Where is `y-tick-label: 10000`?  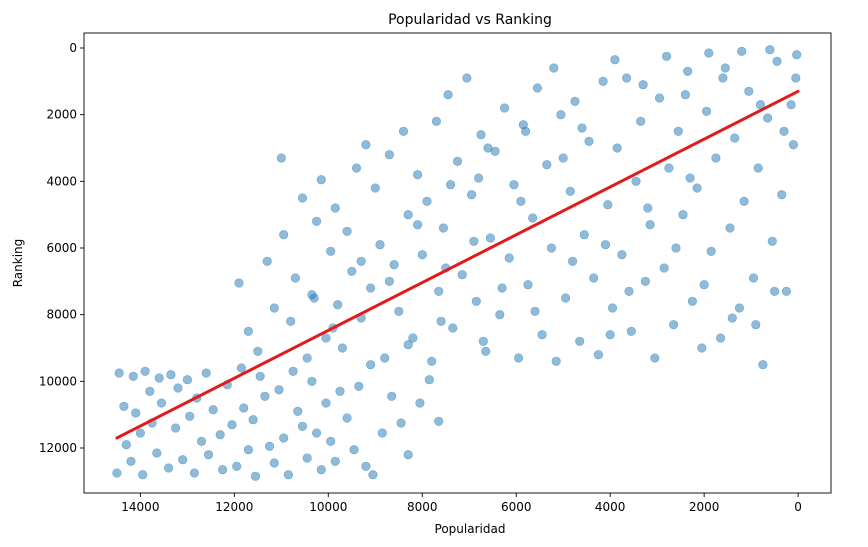
y-tick-label: 10000 is located at coordinates (58, 381).